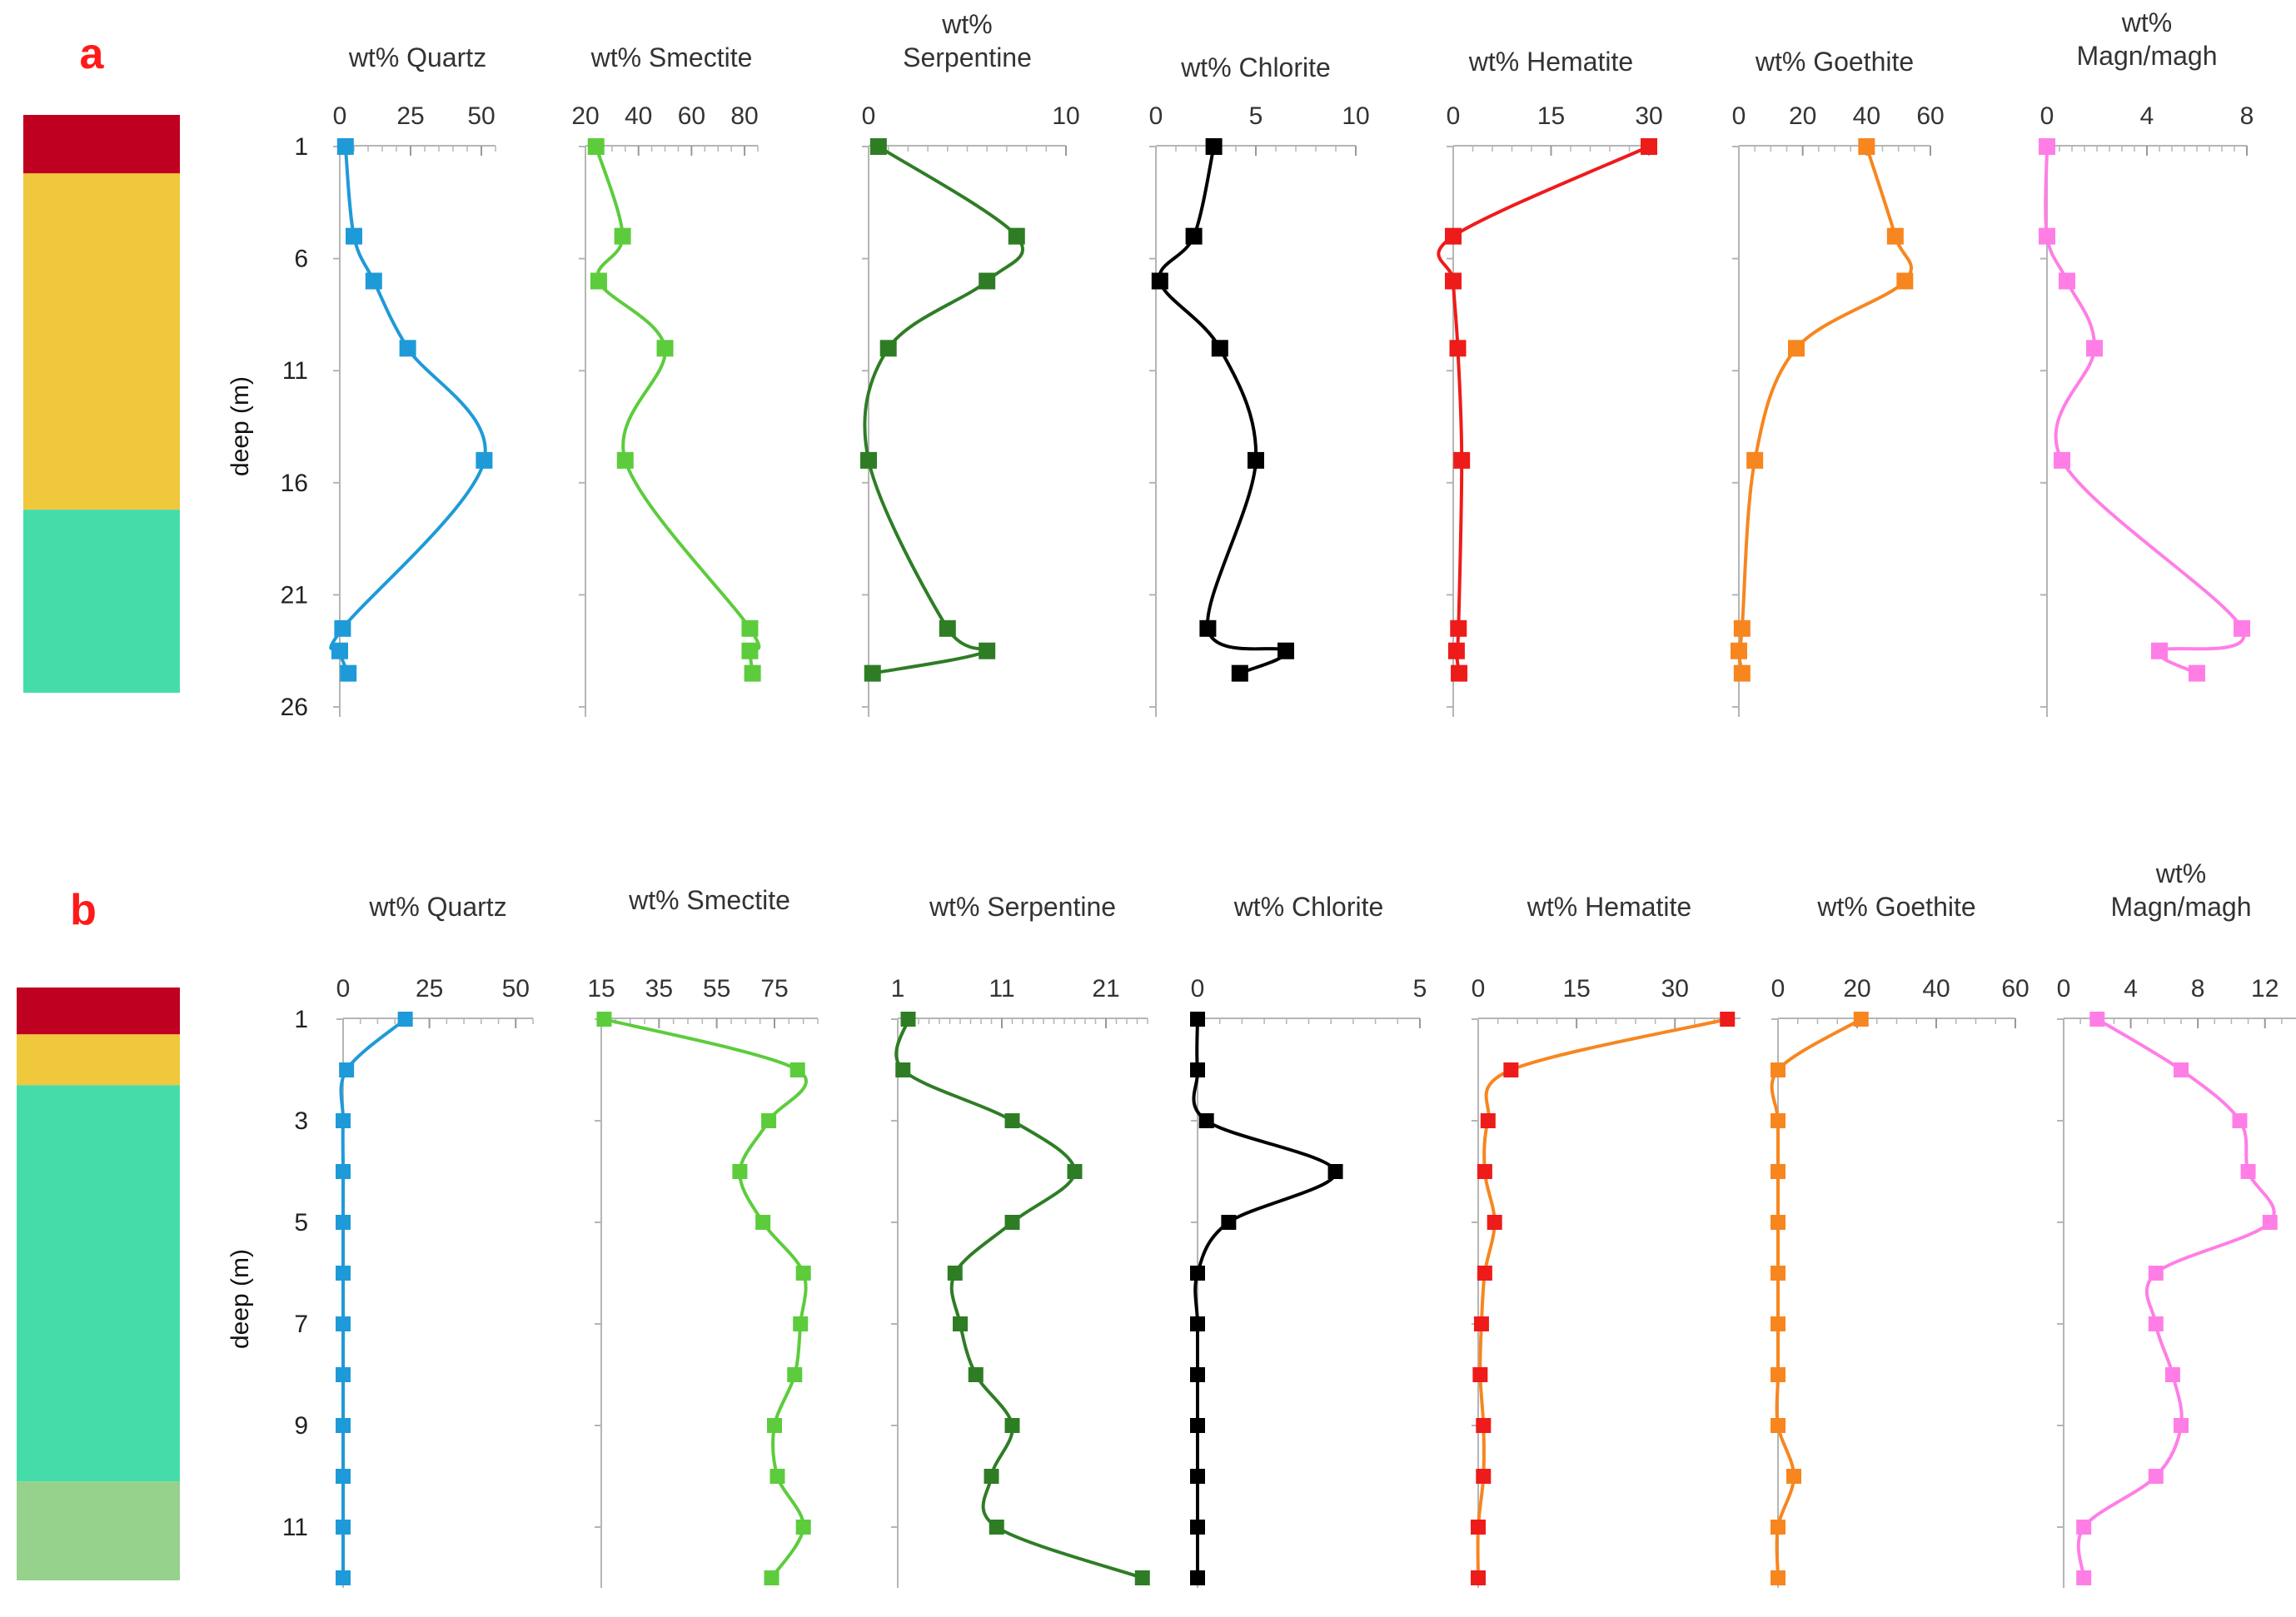 This screenshot has height=1617, width=2296. What do you see at coordinates (301, 147) in the screenshot?
I see `depth-tick-label: 1` at bounding box center [301, 147].